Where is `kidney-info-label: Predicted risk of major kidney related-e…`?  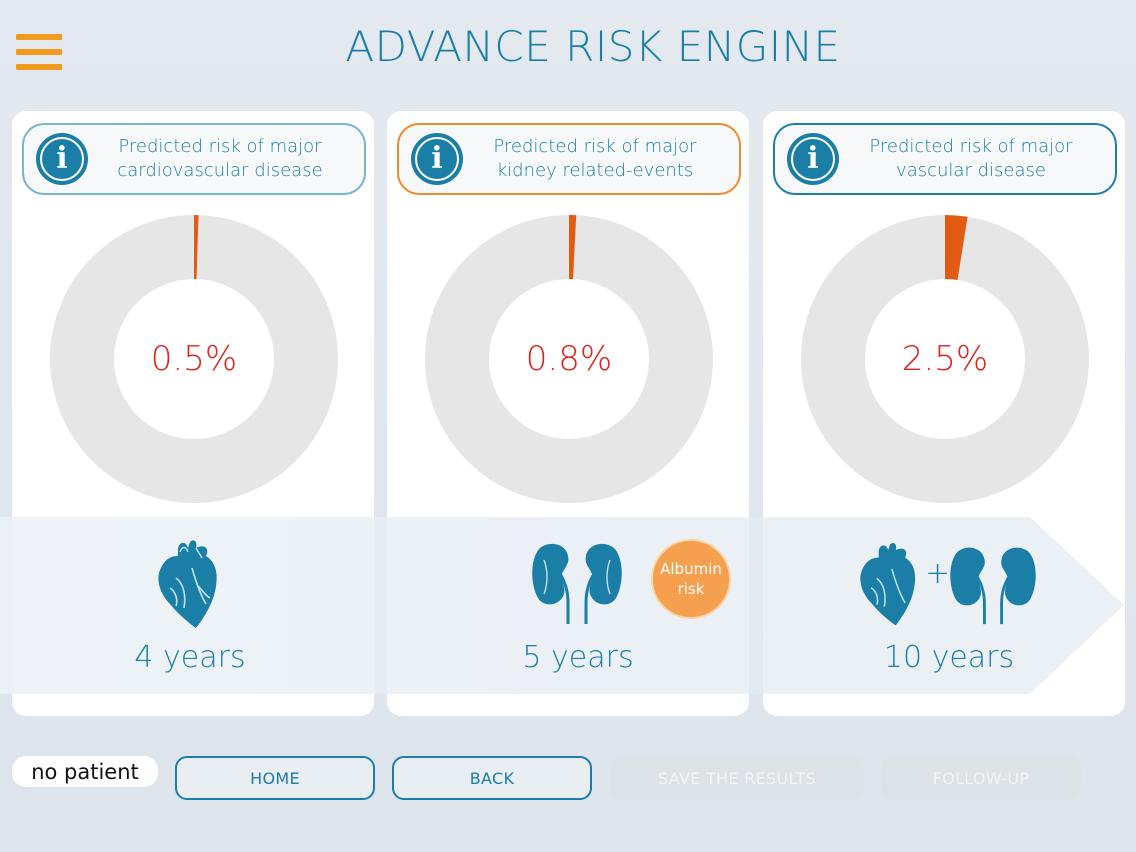 kidney-info-label: Predicted risk of major kidney related-e… is located at coordinates (595, 158).